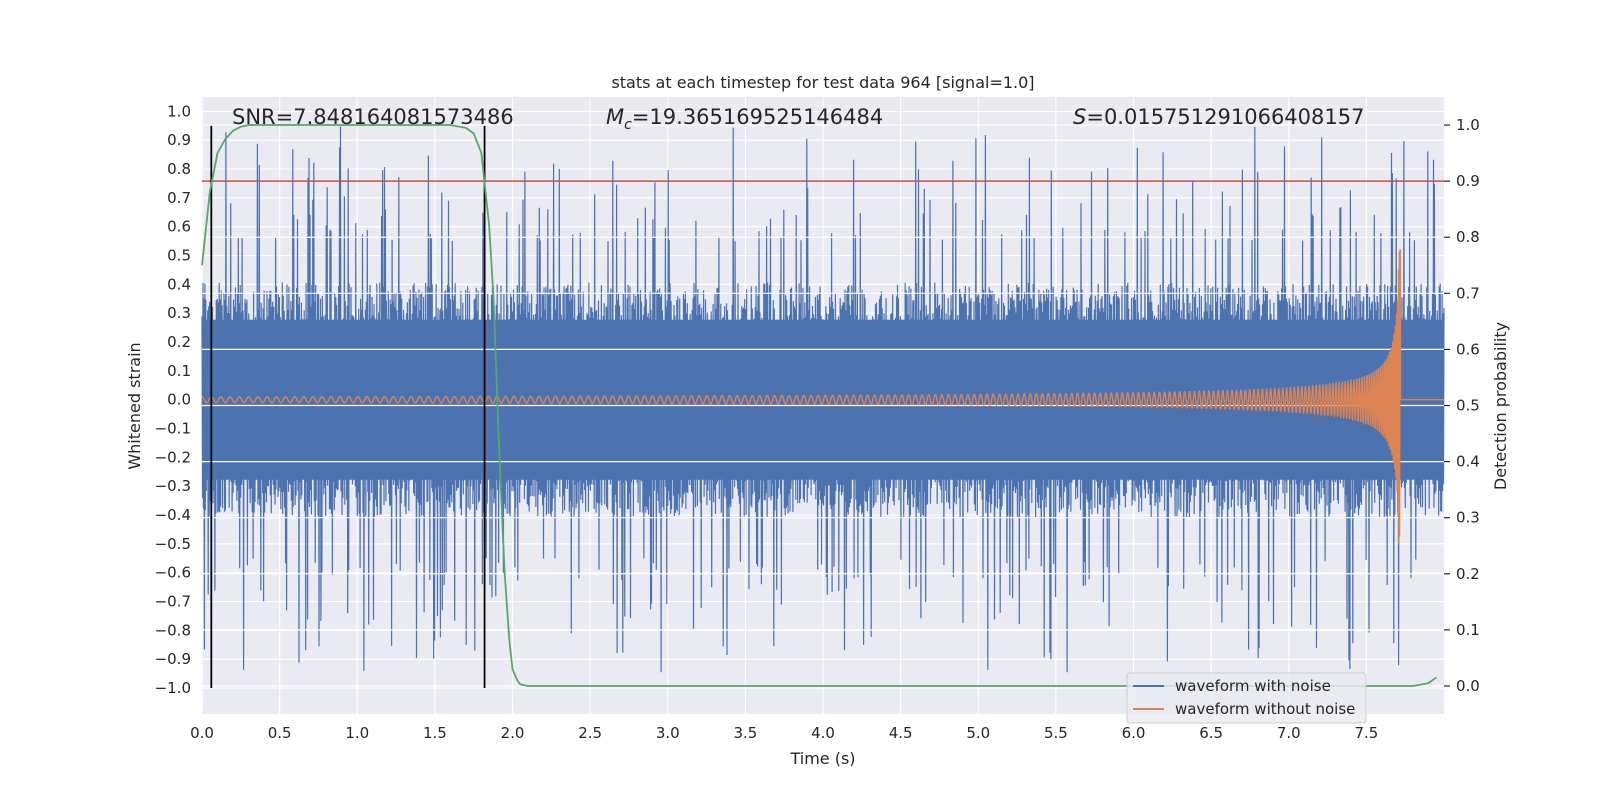 Image resolution: width=1600 pixels, height=800 pixels. I want to click on legend-box, so click(1246, 698).